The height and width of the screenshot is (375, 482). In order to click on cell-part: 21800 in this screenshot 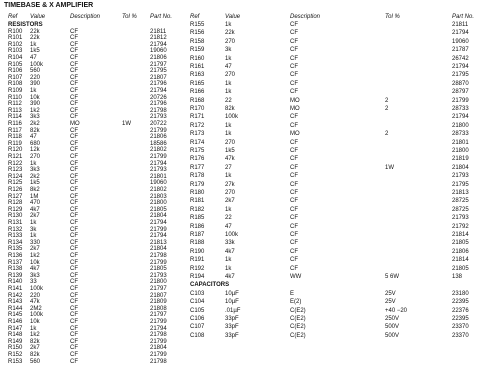, I will do `click(460, 151)`.